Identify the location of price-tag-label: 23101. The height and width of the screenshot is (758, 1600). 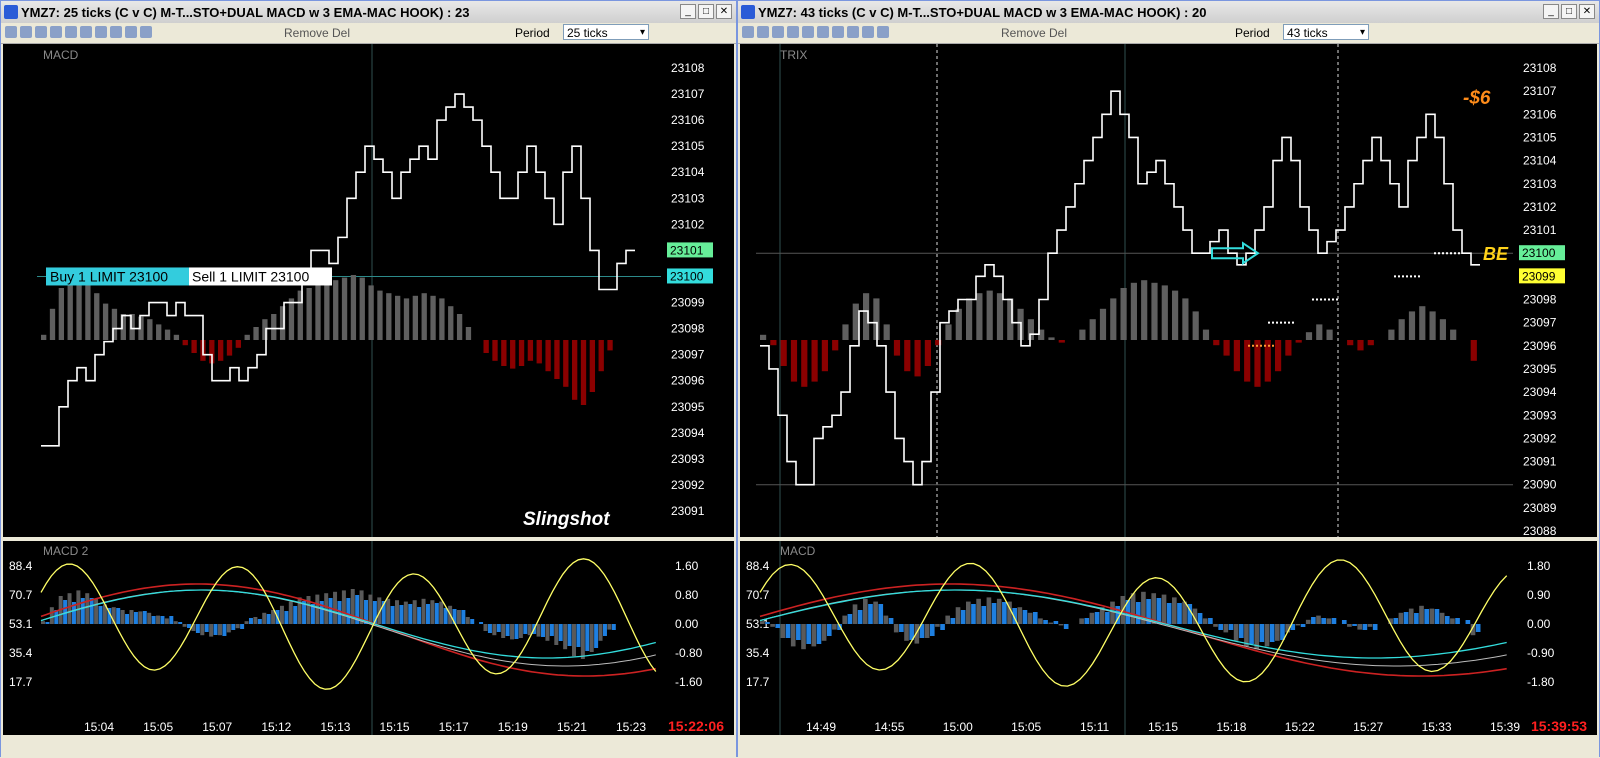
(687, 250).